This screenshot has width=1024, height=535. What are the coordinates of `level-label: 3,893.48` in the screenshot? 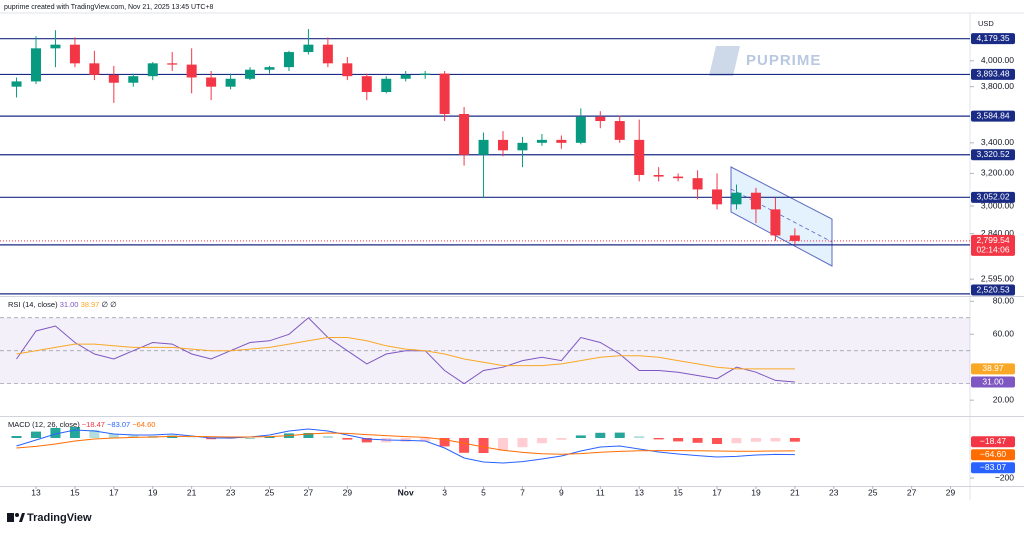 It's located at (992, 74).